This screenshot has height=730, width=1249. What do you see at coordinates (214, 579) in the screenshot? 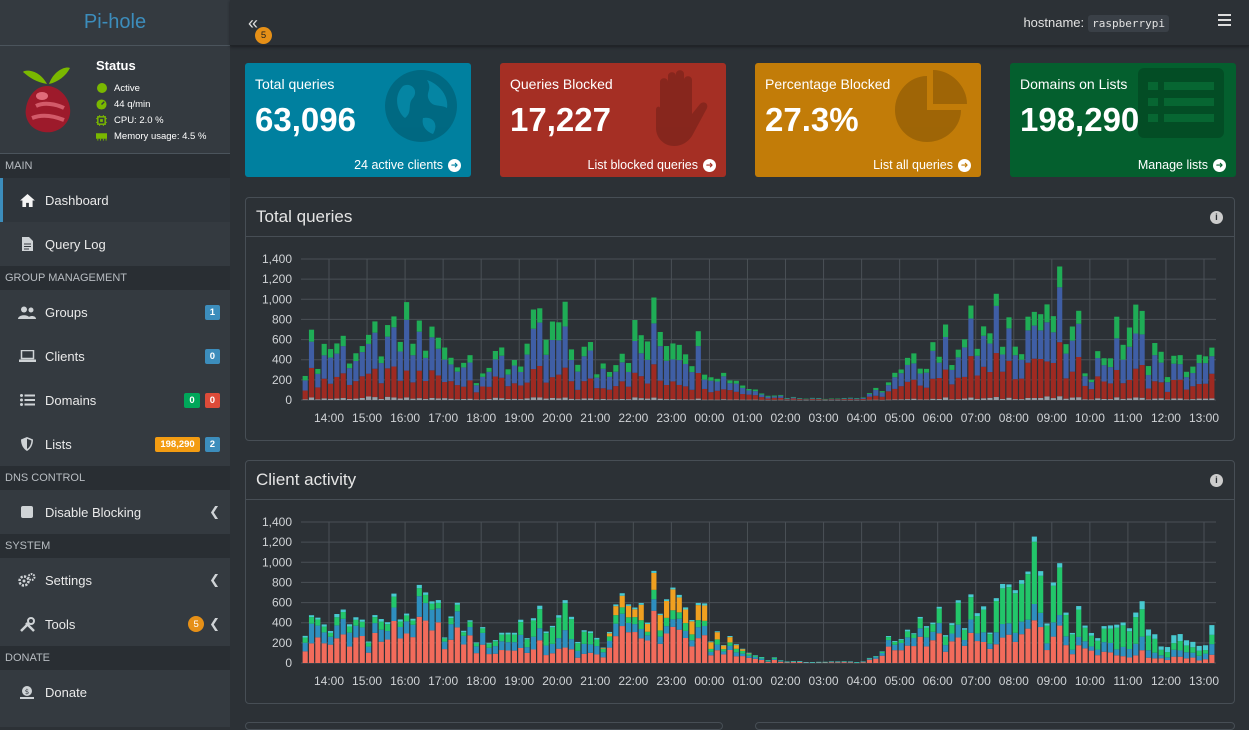
I see `chevron-left-icon: ❮` at bounding box center [214, 579].